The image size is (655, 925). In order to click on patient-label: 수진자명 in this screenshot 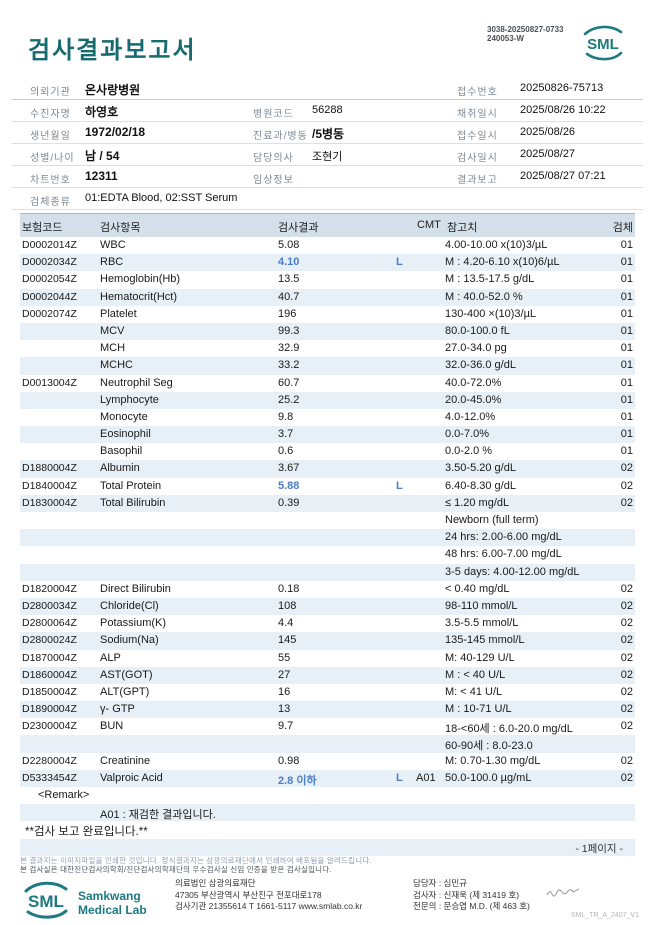, I will do `click(50, 114)`.